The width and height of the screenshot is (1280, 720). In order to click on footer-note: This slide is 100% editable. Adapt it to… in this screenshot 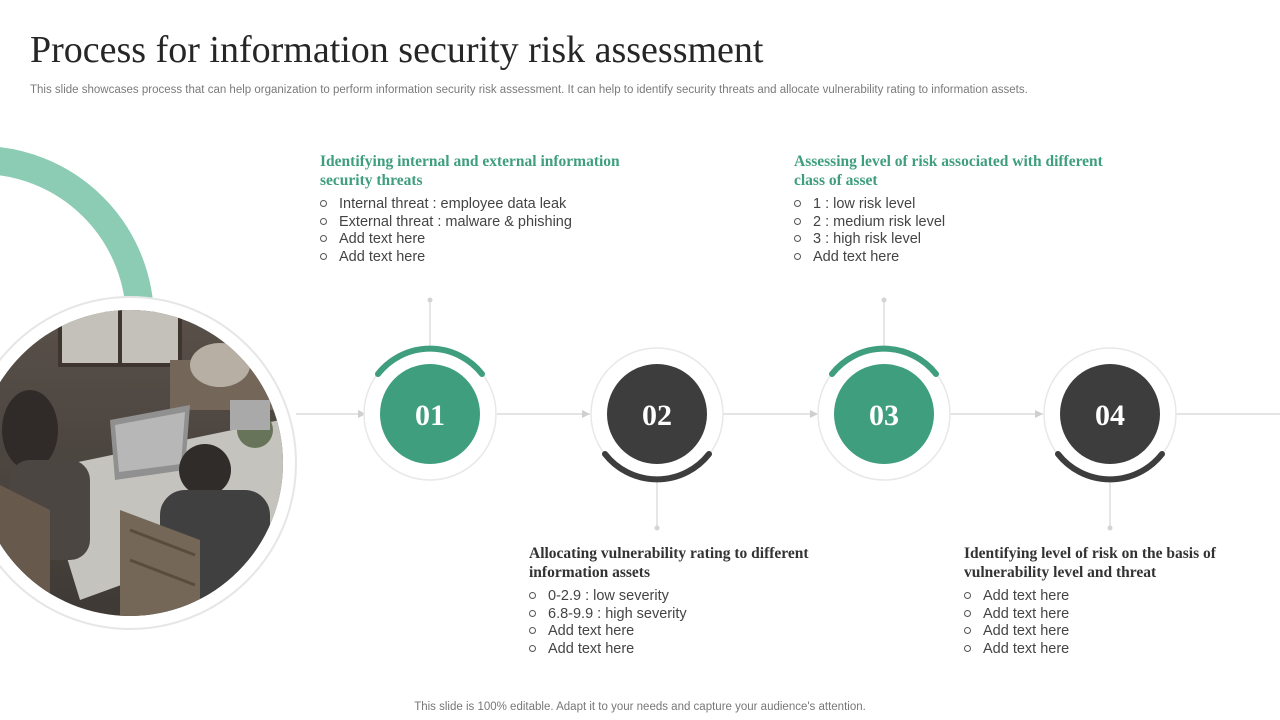, I will do `click(640, 707)`.